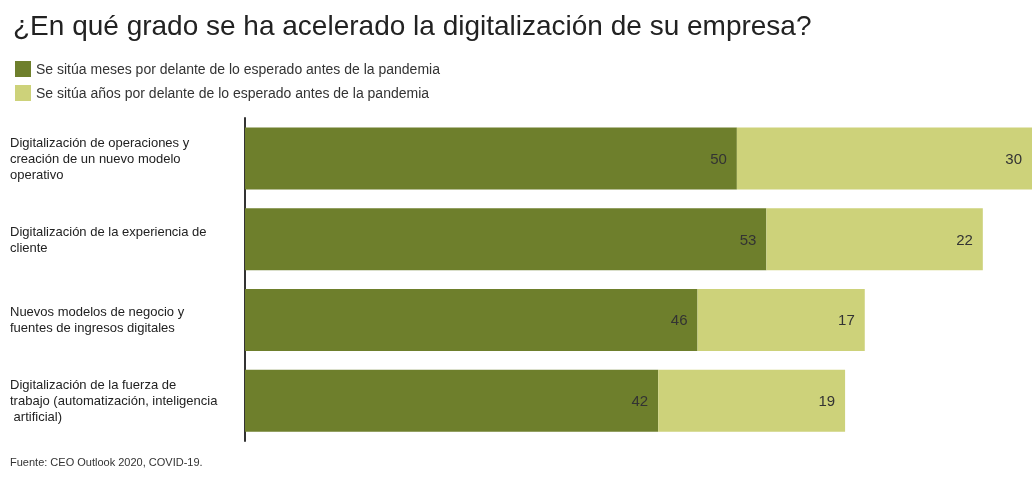 Image resolution: width=1034 pixels, height=477 pixels. Describe the element at coordinates (114, 401) in the screenshot. I see `y-tick-label: Digitalización de la fuerza de trabajo (automatización, inteligencia artificial)` at that location.